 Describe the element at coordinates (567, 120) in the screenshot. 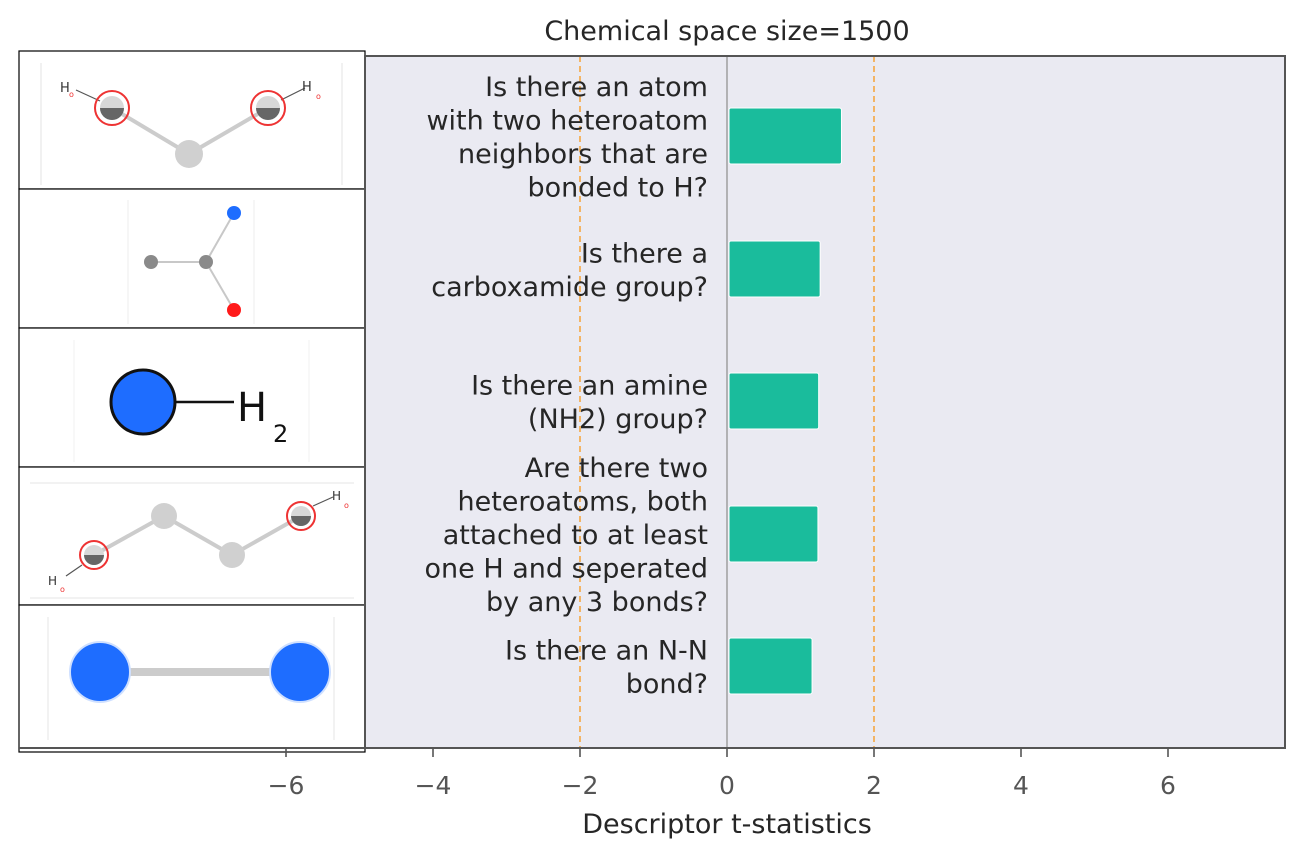

I see `category-label-1-line-2: with two heteroatom` at that location.